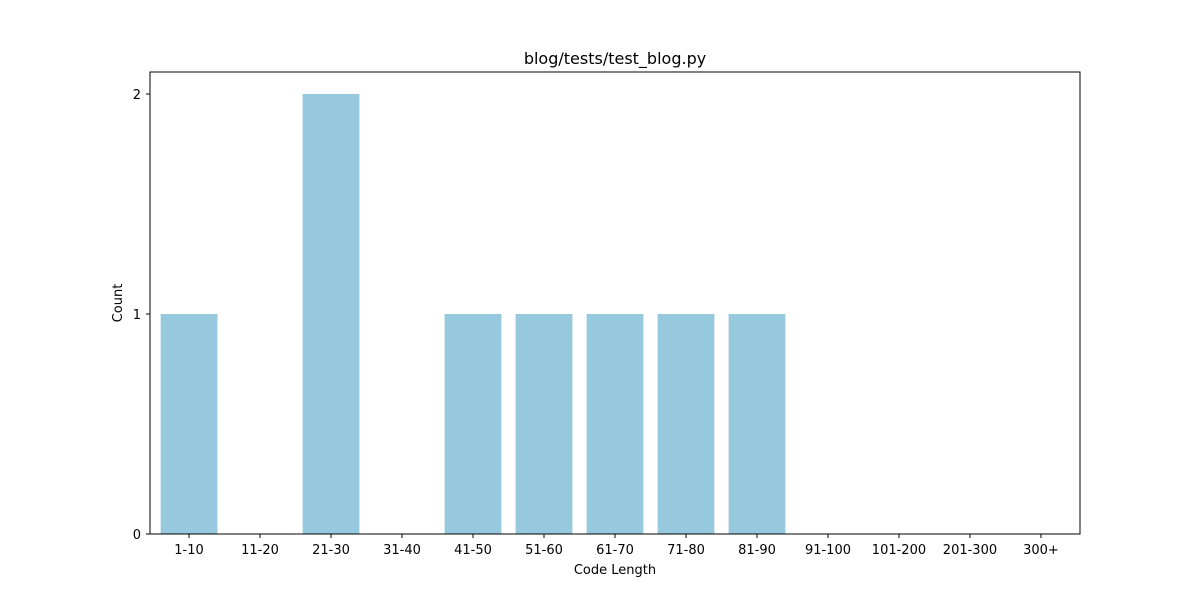 The image size is (1200, 600). I want to click on x-tick-label: 81-90, so click(757, 550).